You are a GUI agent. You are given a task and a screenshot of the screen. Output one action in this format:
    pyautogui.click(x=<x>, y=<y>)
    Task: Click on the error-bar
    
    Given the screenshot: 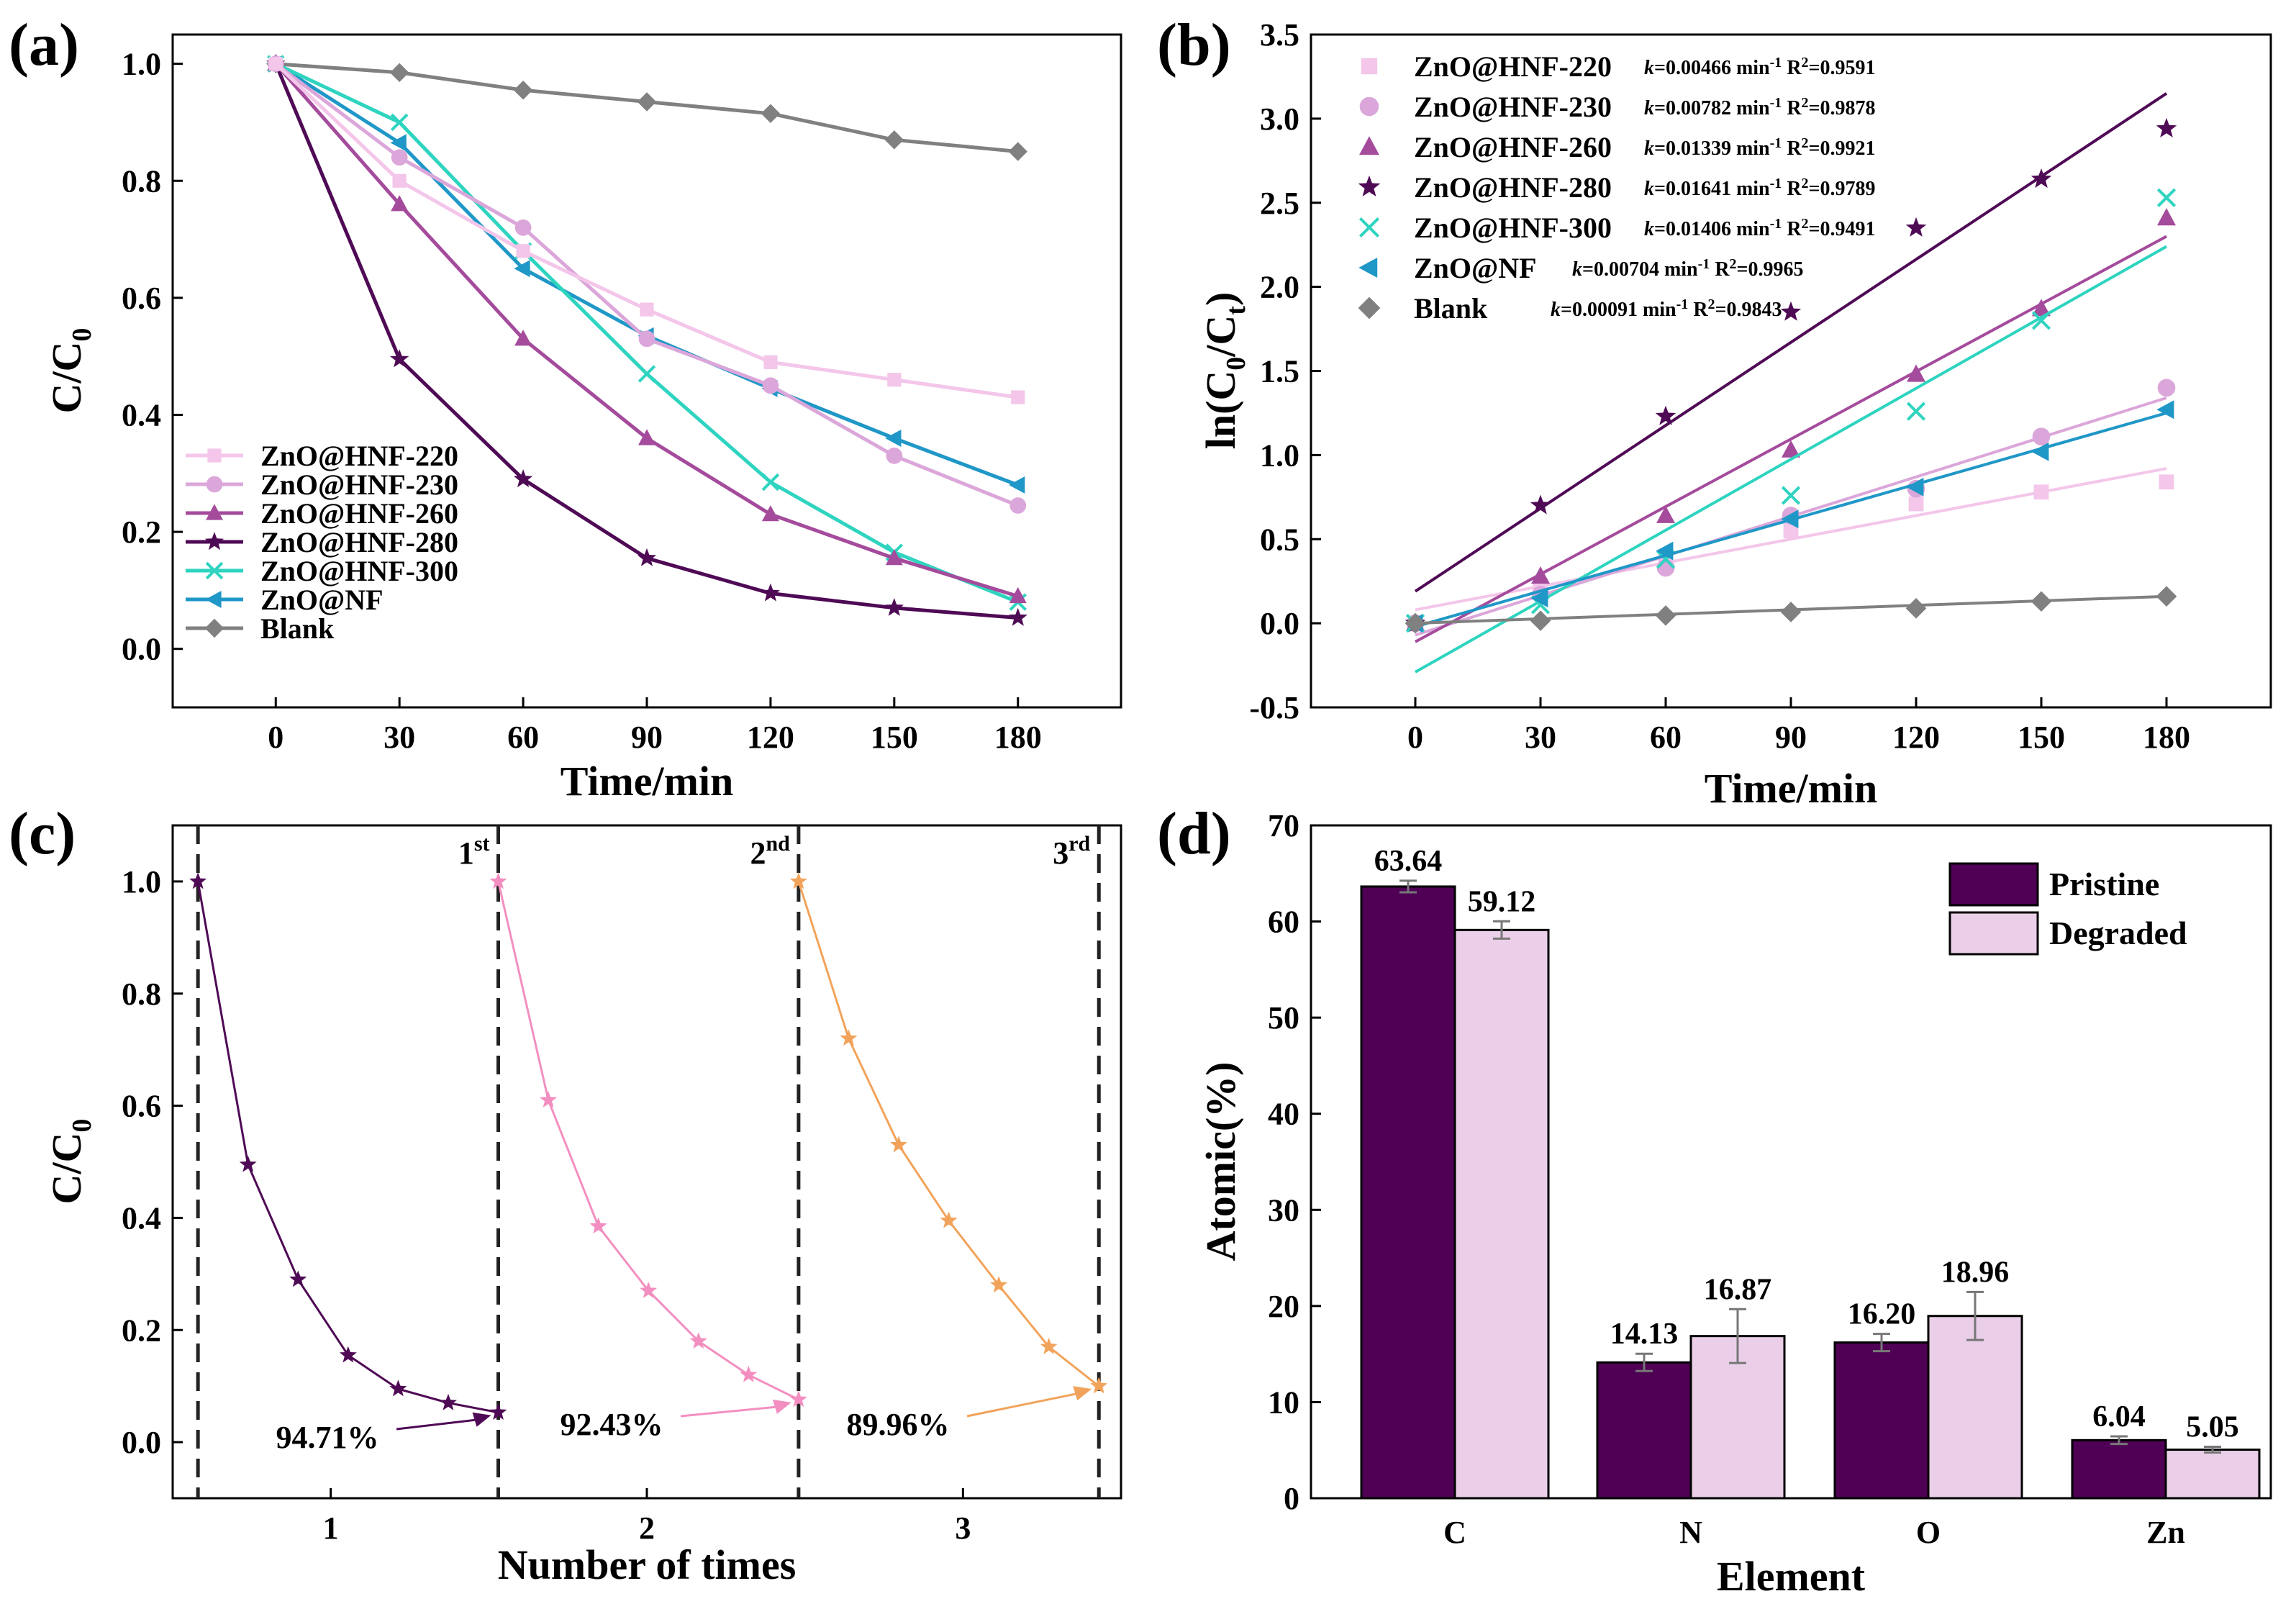 What is the action you would take?
    pyautogui.click(x=1501, y=930)
    